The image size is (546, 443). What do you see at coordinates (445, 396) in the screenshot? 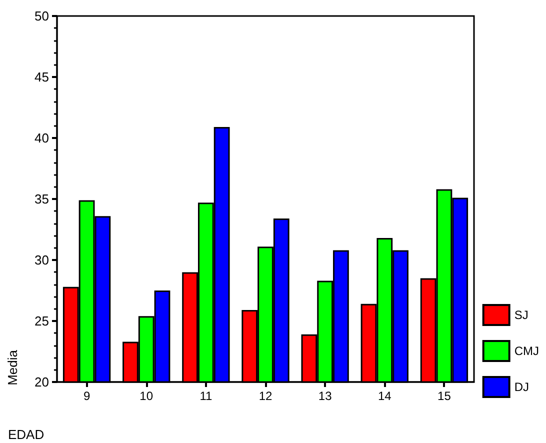
I see `x-tick-label: 15` at bounding box center [445, 396].